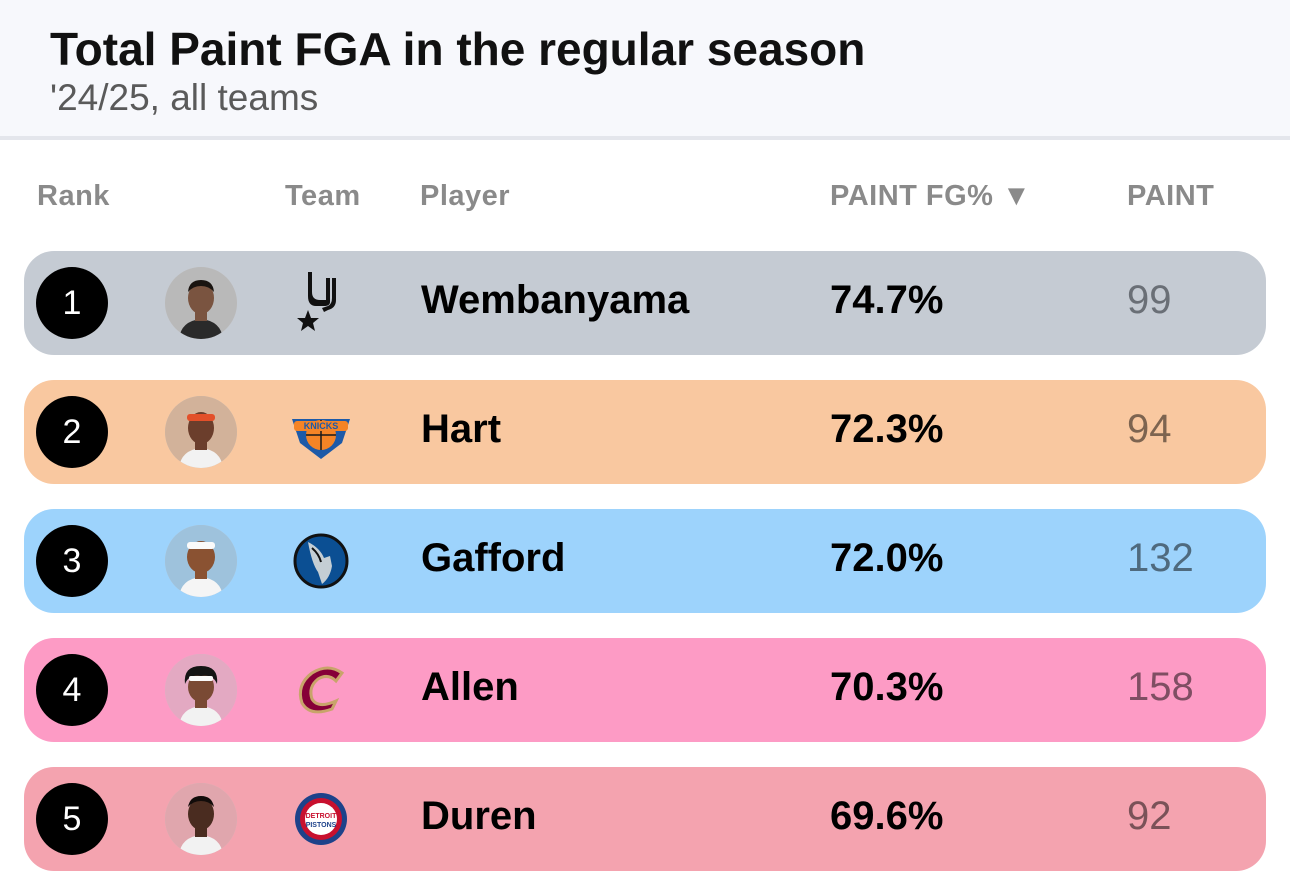  What do you see at coordinates (887, 300) in the screenshot?
I see `paint-fg-pct: 74.7%` at bounding box center [887, 300].